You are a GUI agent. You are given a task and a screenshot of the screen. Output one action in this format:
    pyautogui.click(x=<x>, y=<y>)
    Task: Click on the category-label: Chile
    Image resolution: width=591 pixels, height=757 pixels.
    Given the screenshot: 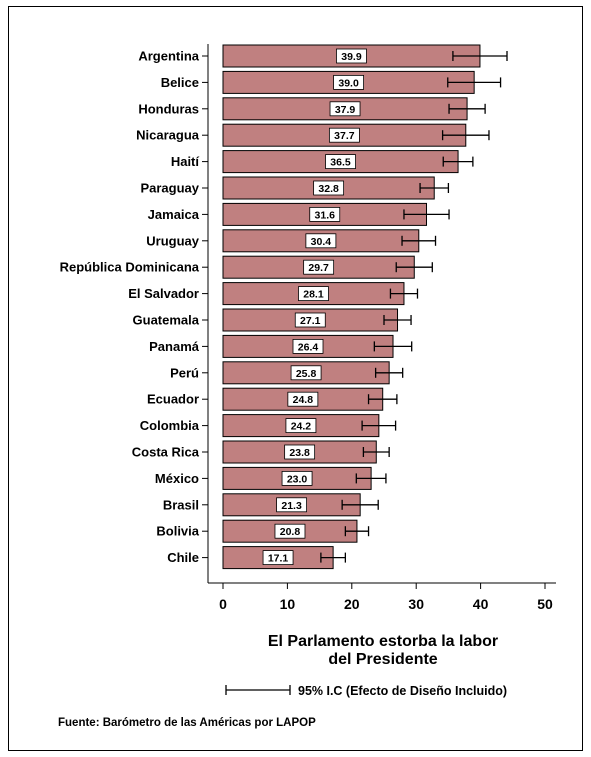 What is the action you would take?
    pyautogui.click(x=183, y=557)
    